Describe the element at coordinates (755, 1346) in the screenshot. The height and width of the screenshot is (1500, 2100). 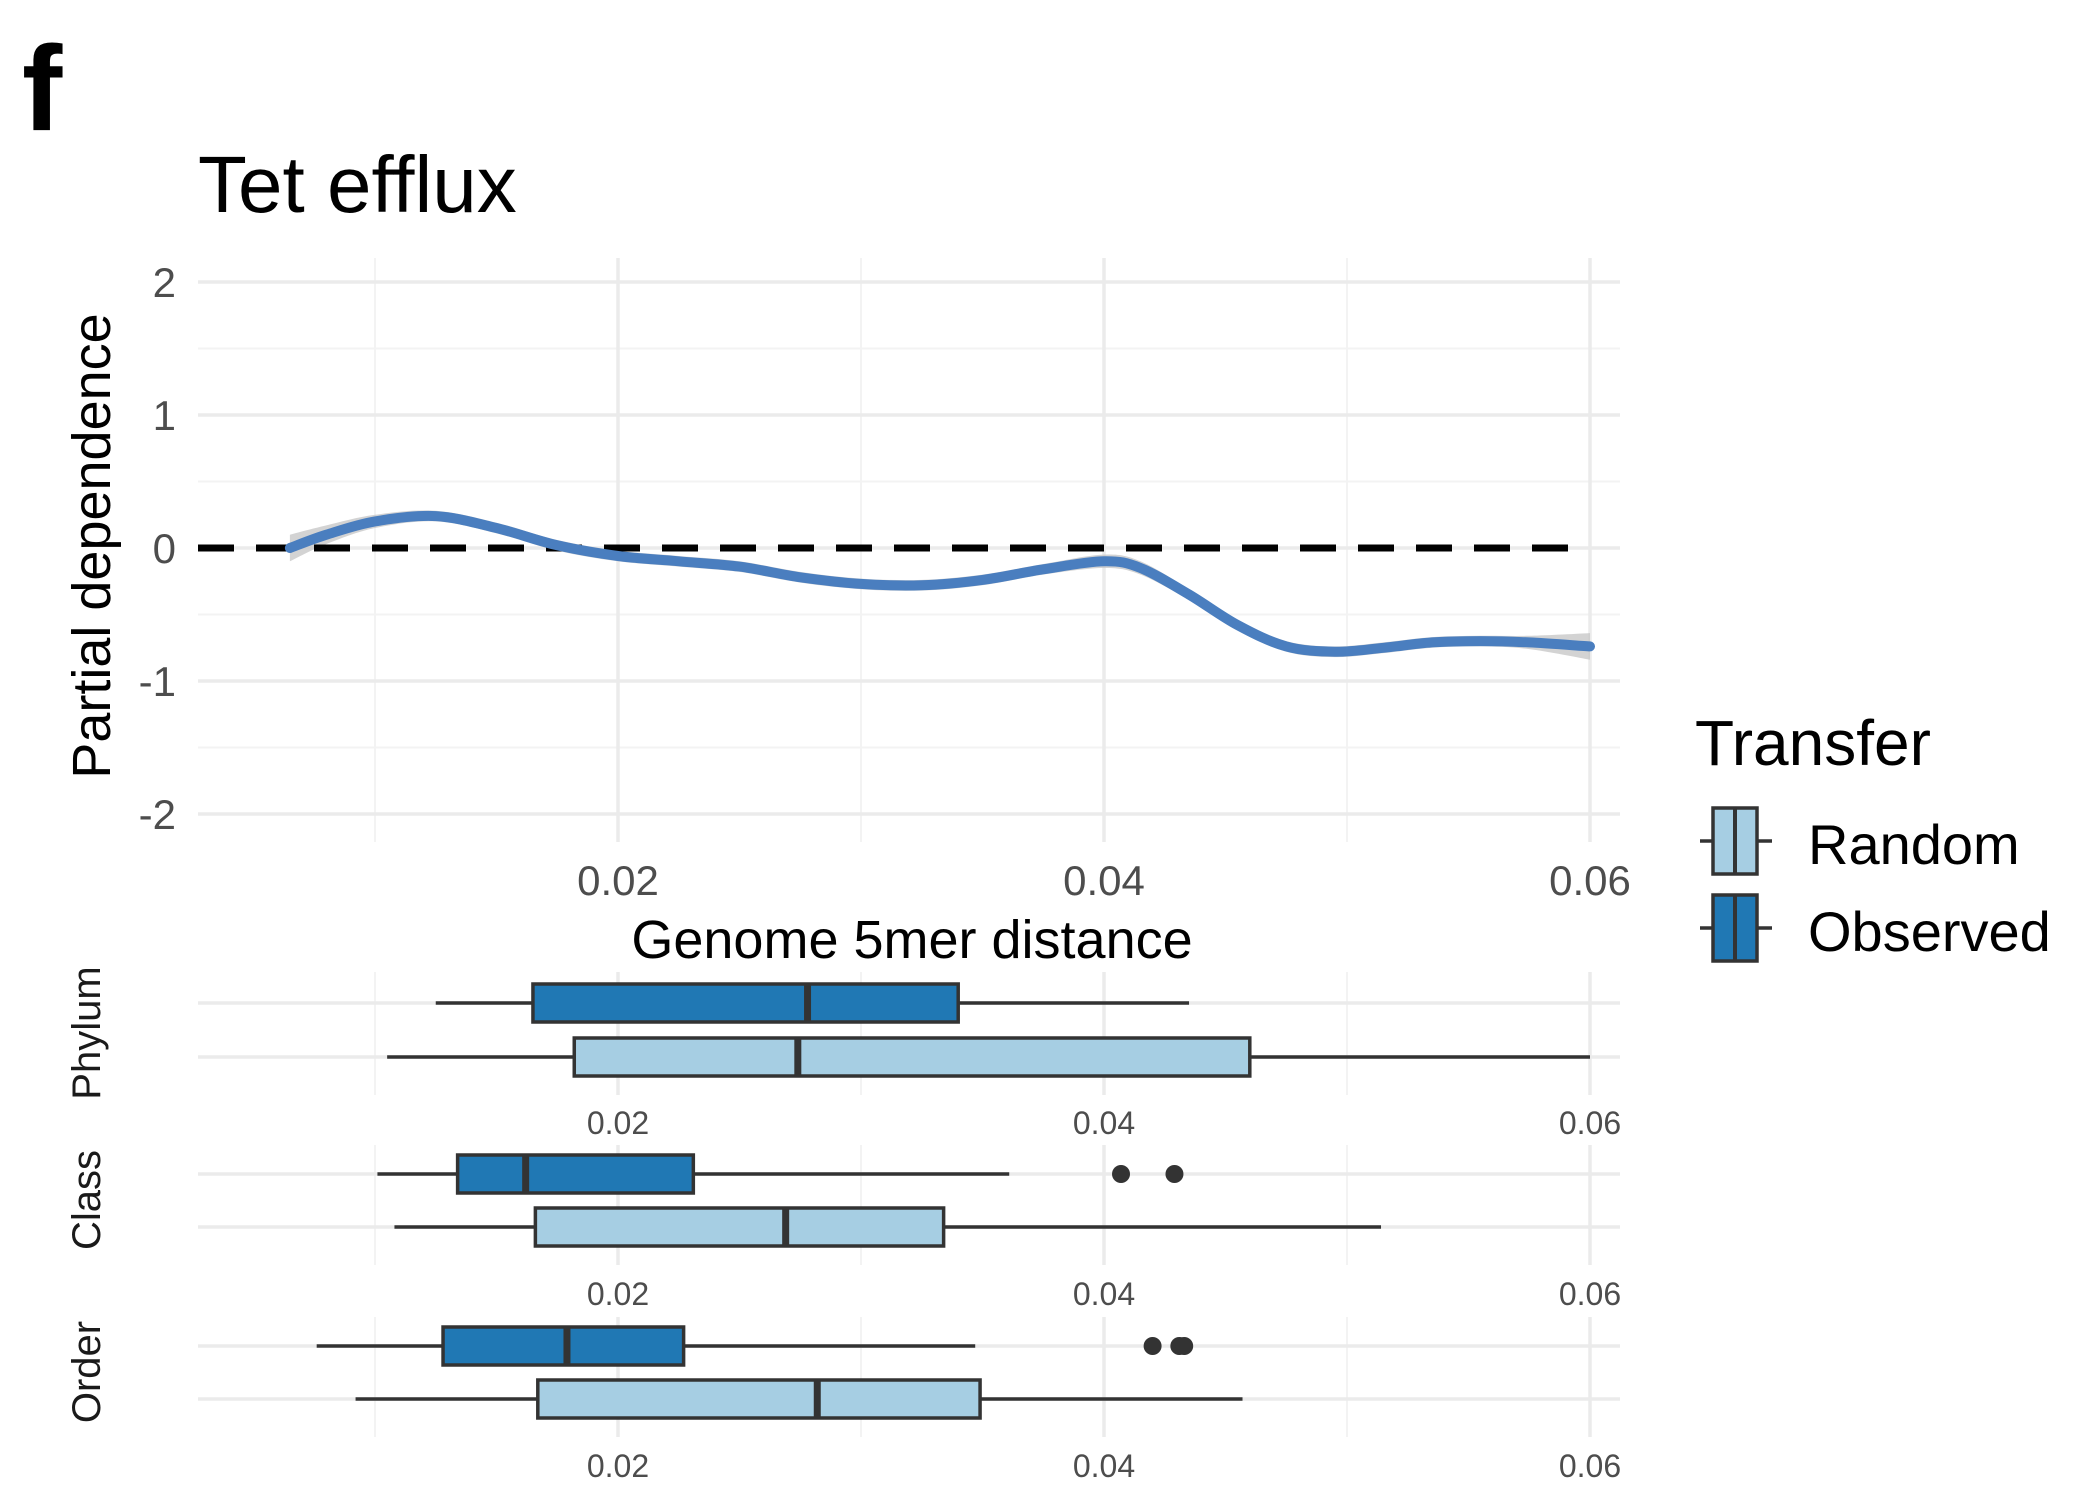
I see `box-order-observed` at that location.